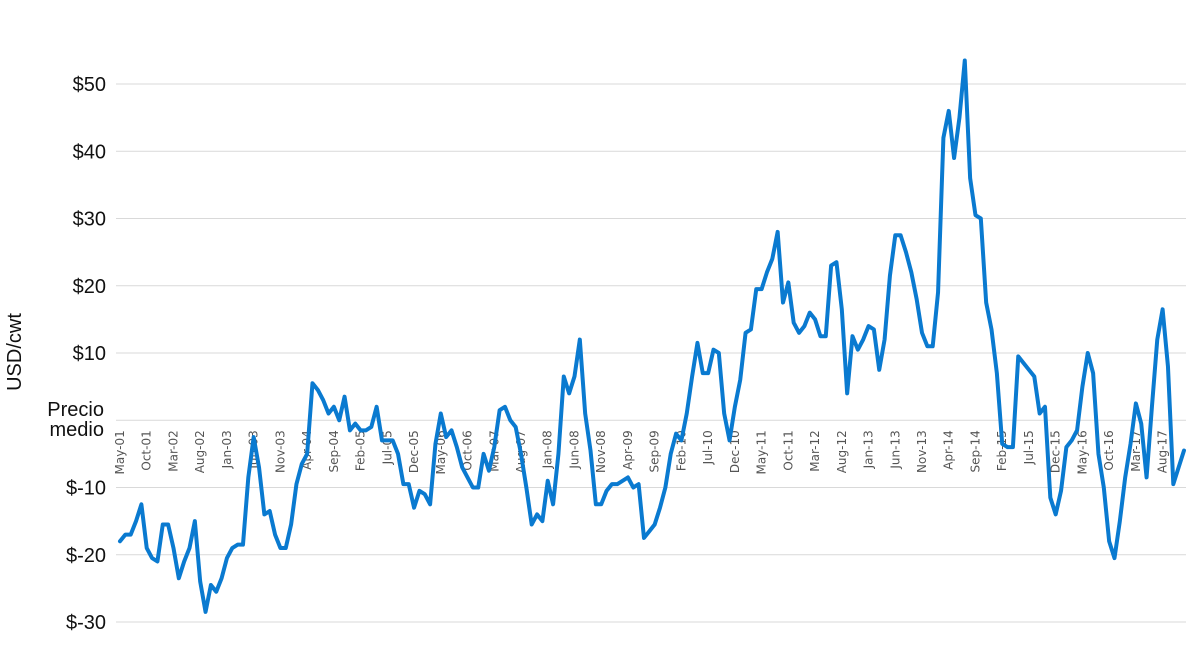  What do you see at coordinates (1082, 452) in the screenshot?
I see `x-tick-label: May-16` at bounding box center [1082, 452].